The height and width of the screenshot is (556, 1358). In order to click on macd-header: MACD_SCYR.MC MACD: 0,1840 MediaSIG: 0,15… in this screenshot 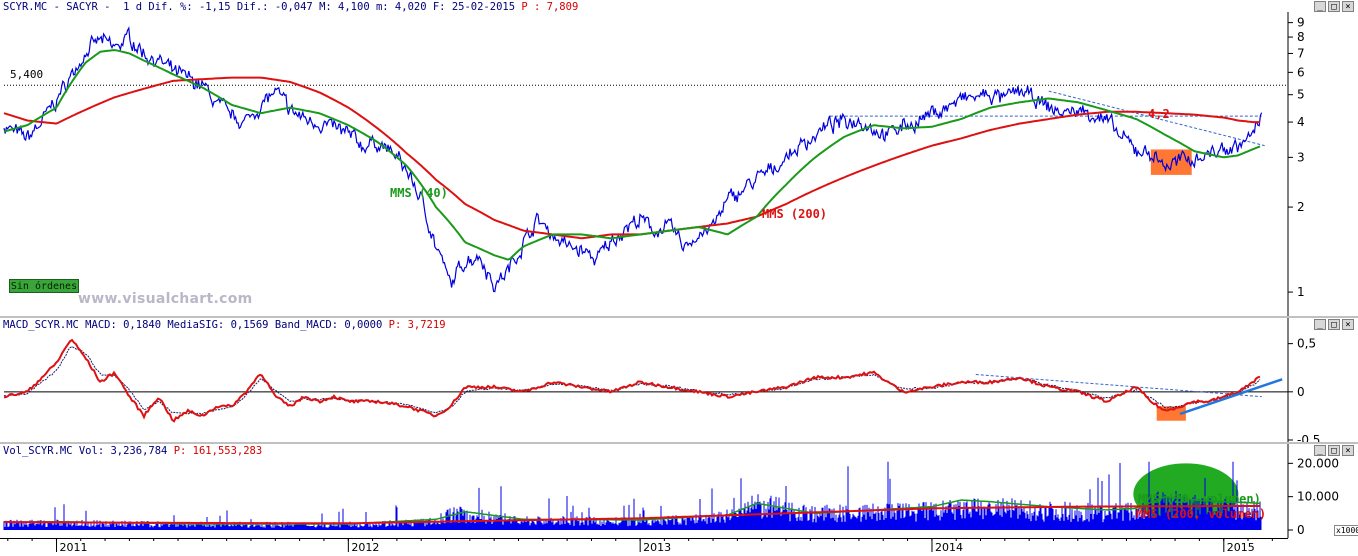, I will do `click(224, 325)`.